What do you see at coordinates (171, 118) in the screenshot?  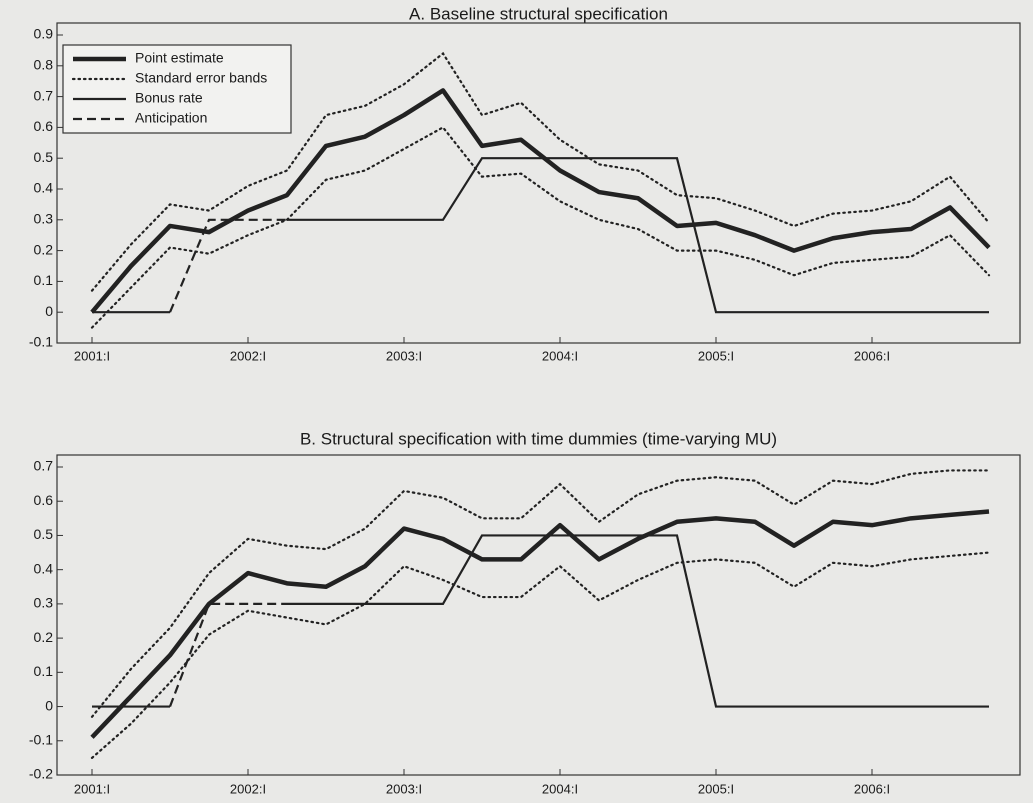 I see `legend-label: Anticipation` at bounding box center [171, 118].